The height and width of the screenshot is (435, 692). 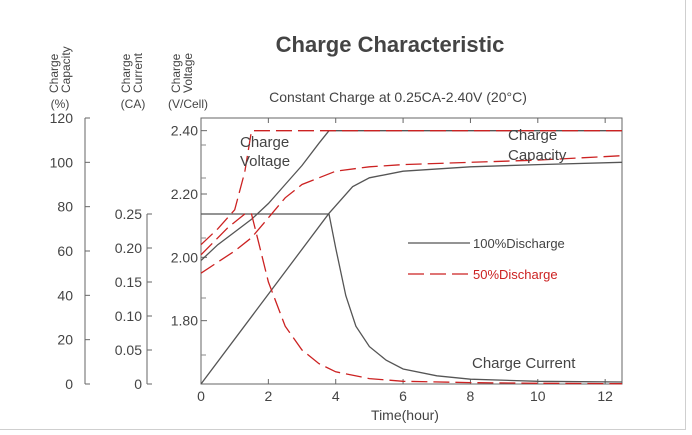 I want to click on x-tick-label: 8, so click(x=471, y=396).